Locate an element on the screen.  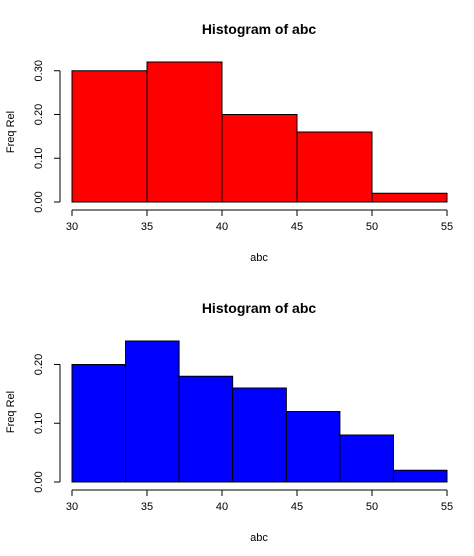
y-tick-label: 0.30 is located at coordinates (39, 70).